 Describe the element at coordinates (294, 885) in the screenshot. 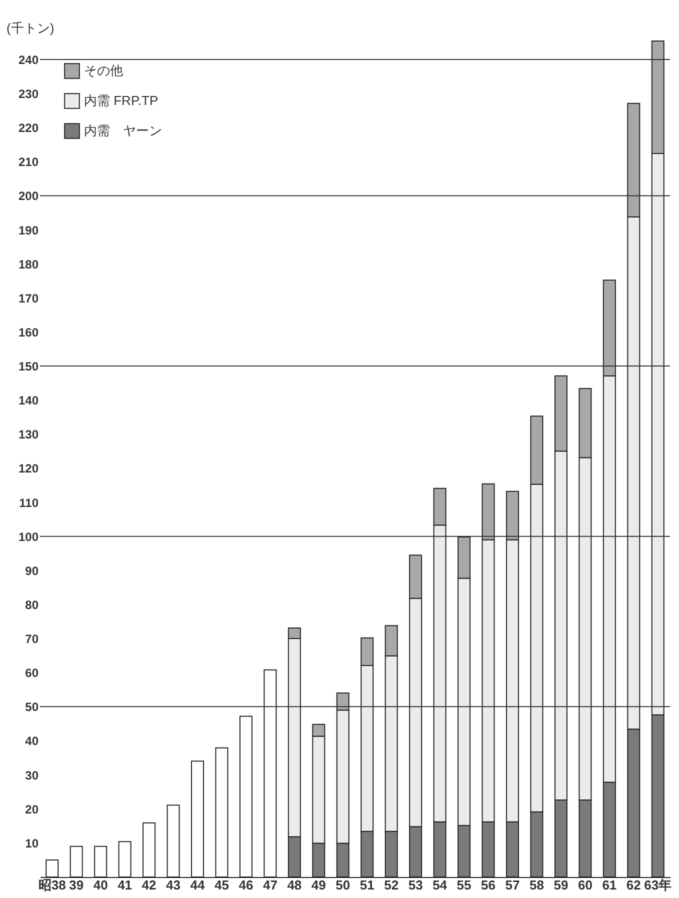

I see `x-tick-label: 48` at that location.